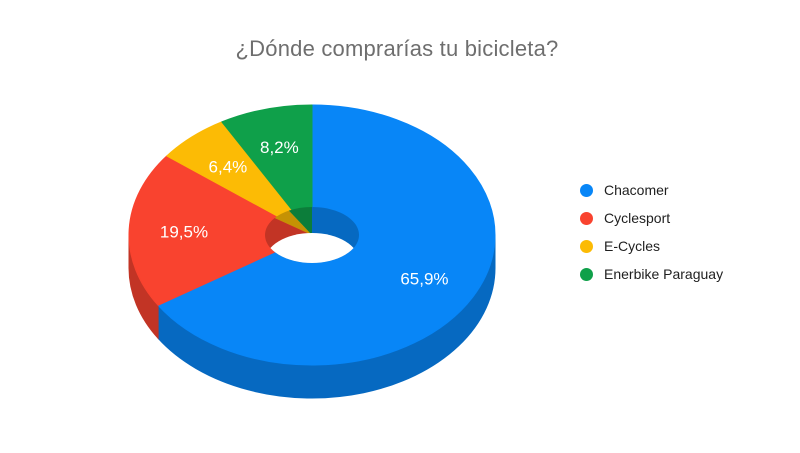  What do you see at coordinates (664, 274) in the screenshot?
I see `legend-label: Enerbike Paraguay` at bounding box center [664, 274].